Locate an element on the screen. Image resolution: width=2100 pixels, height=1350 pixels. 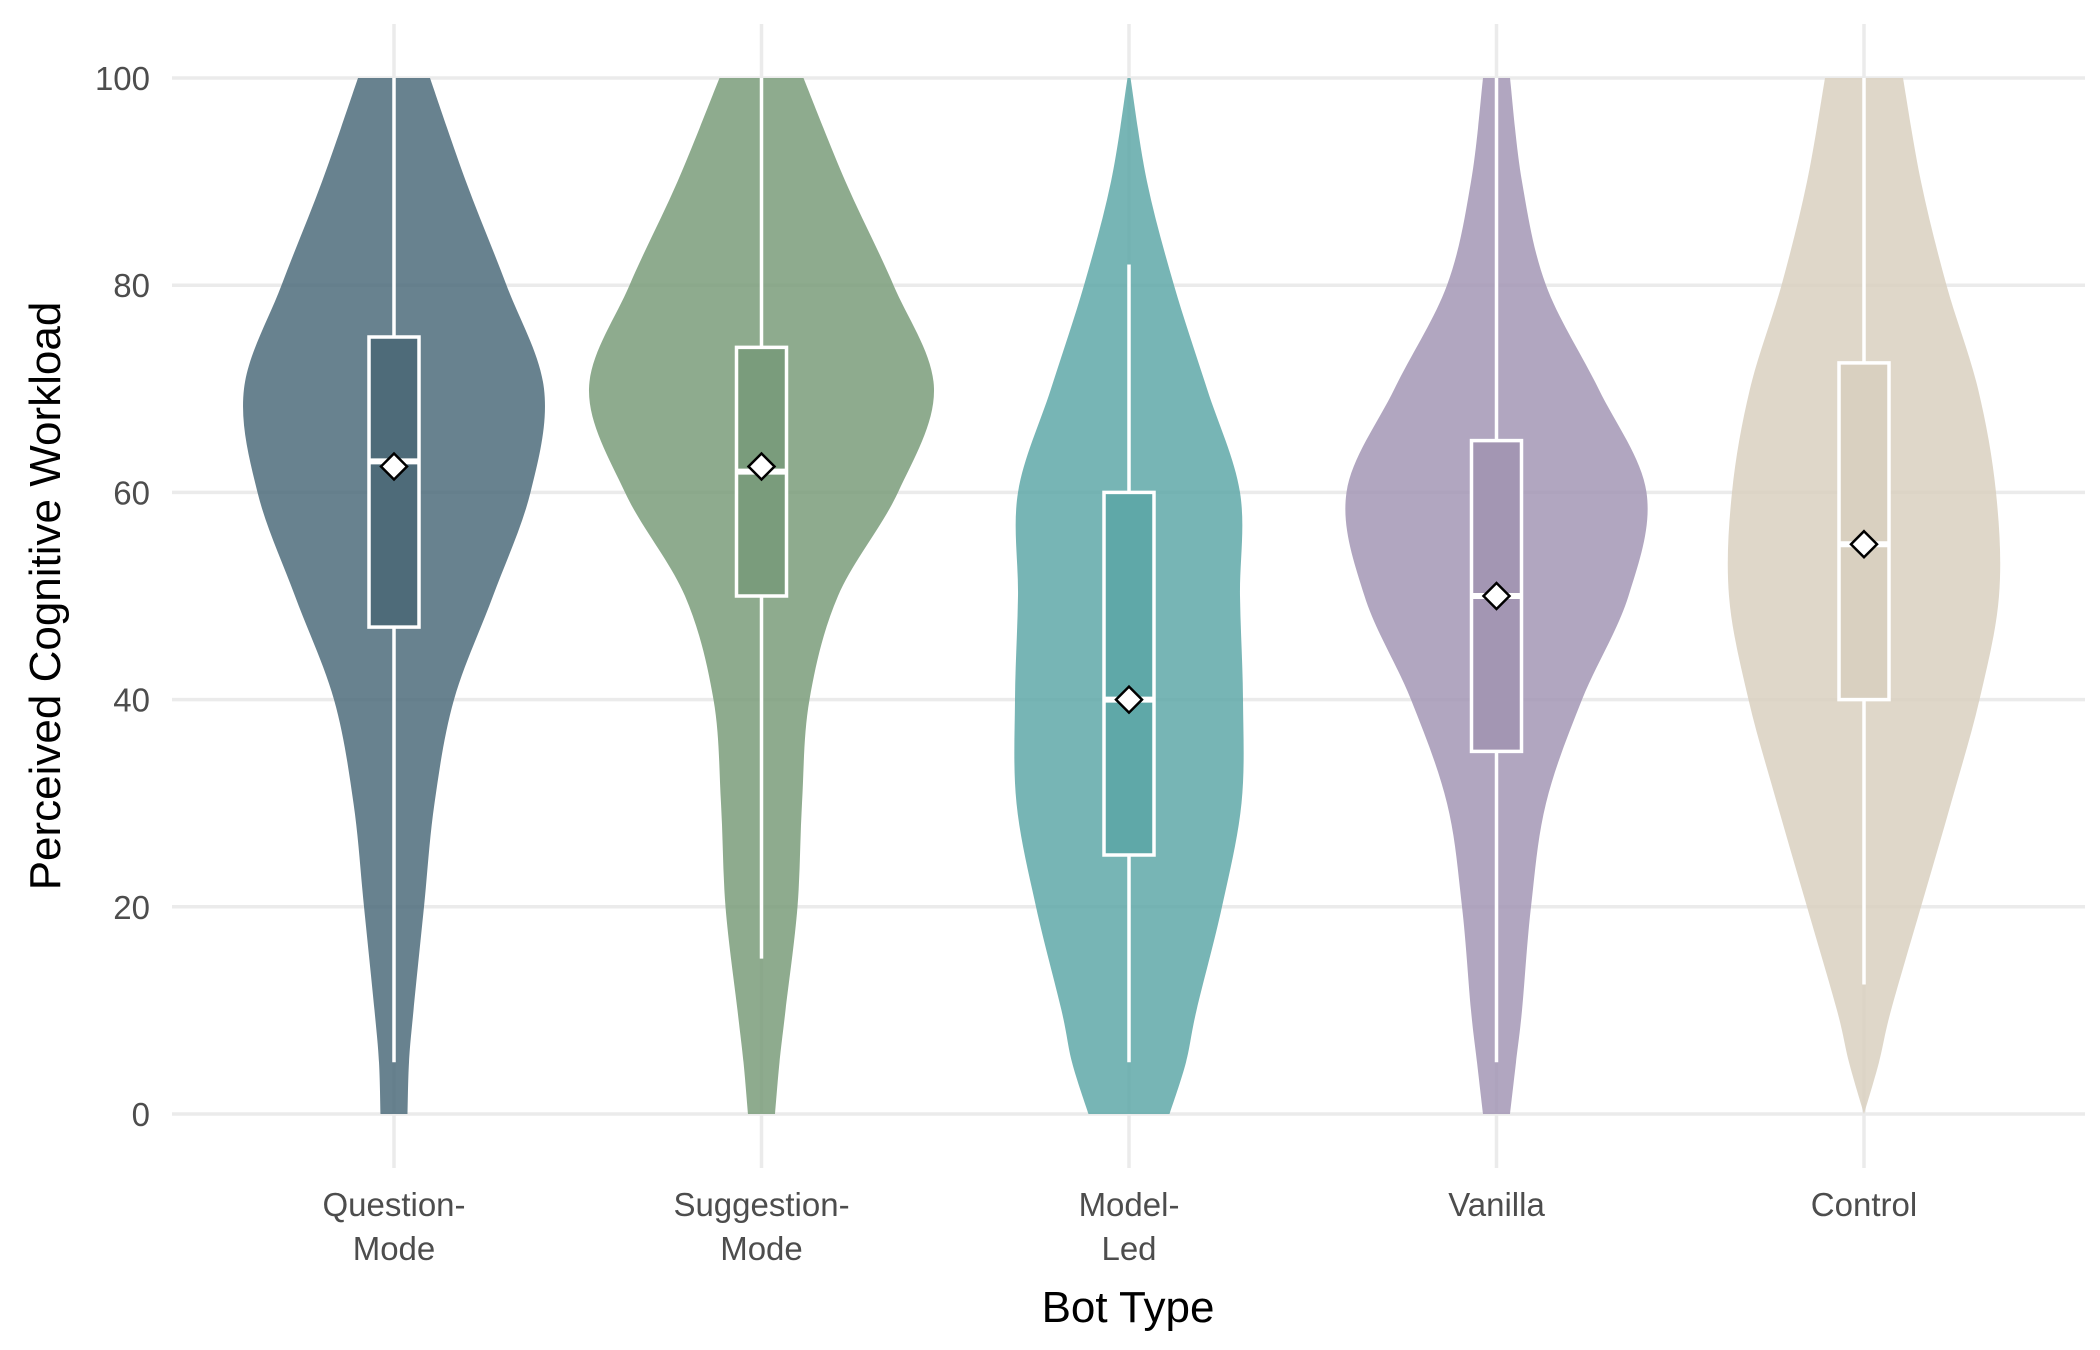
y-tick-label: 100 is located at coordinates (122, 78).